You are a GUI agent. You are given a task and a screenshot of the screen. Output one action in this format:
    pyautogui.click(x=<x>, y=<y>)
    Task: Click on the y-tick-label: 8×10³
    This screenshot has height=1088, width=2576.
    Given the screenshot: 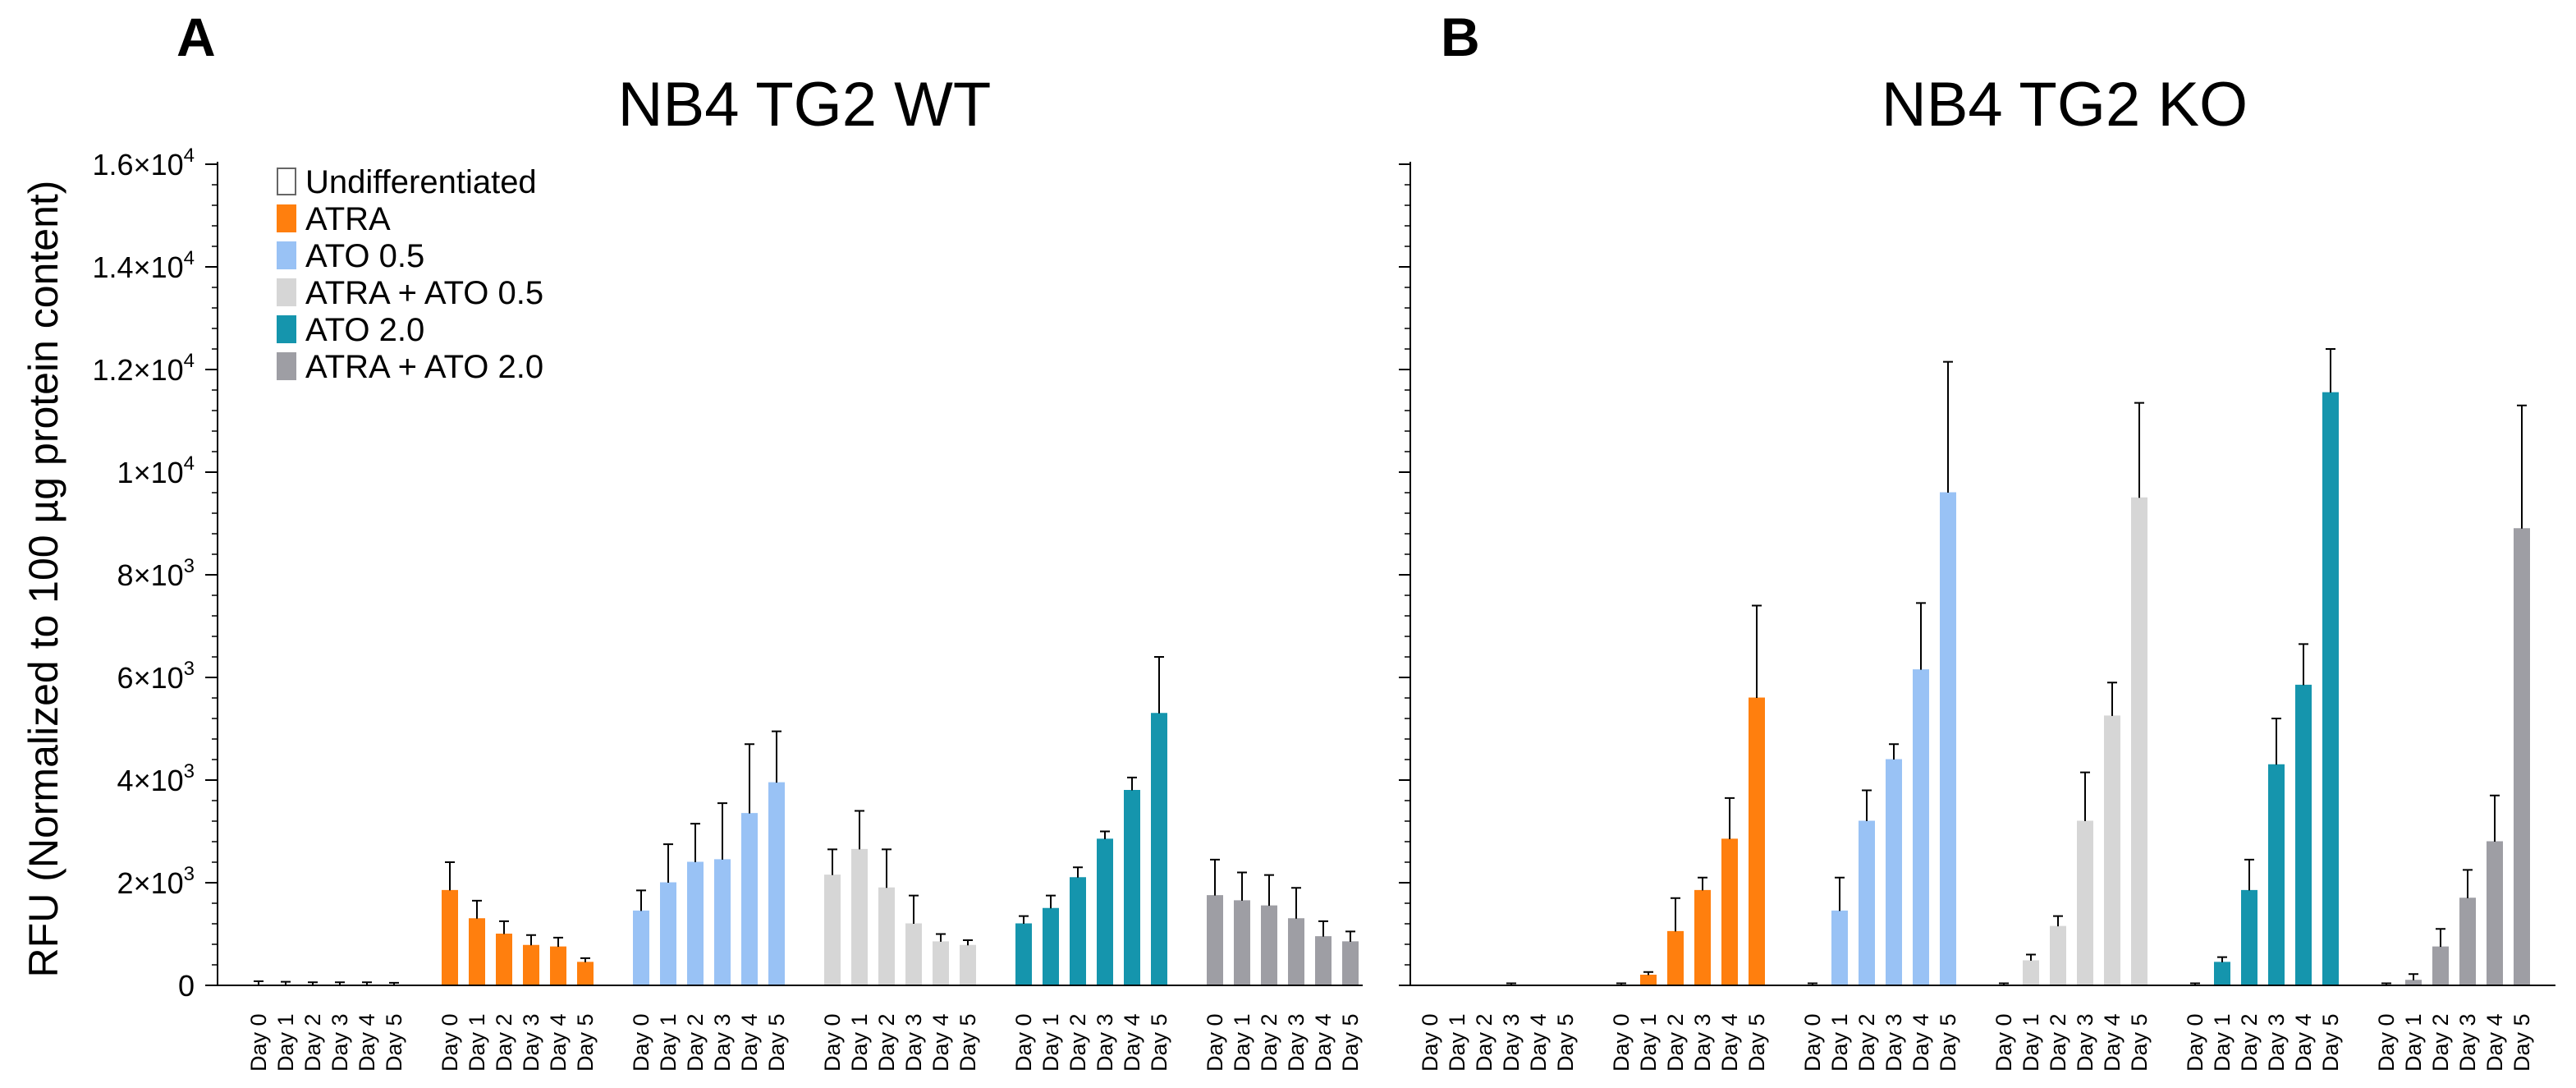 What is the action you would take?
    pyautogui.click(x=156, y=573)
    